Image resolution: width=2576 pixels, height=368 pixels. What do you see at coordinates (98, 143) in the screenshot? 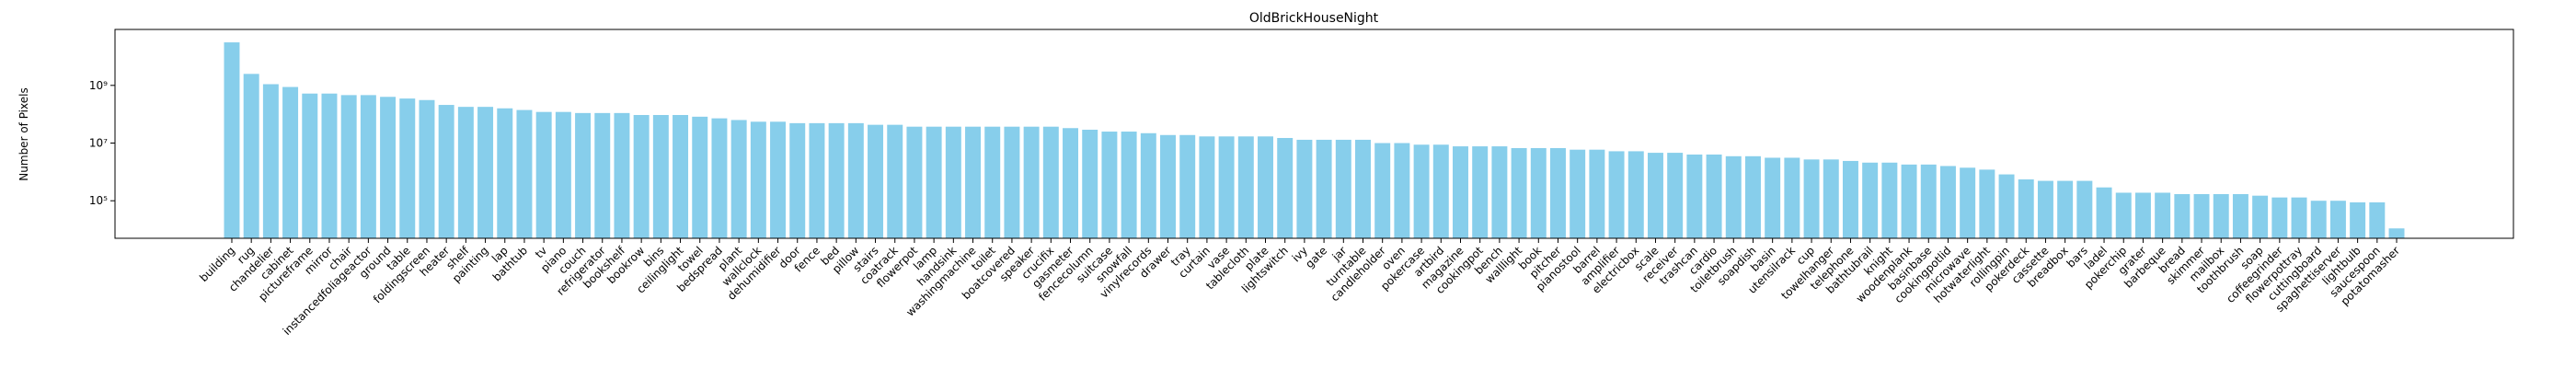
I see `y-tick-label: 10⁷` at bounding box center [98, 143].